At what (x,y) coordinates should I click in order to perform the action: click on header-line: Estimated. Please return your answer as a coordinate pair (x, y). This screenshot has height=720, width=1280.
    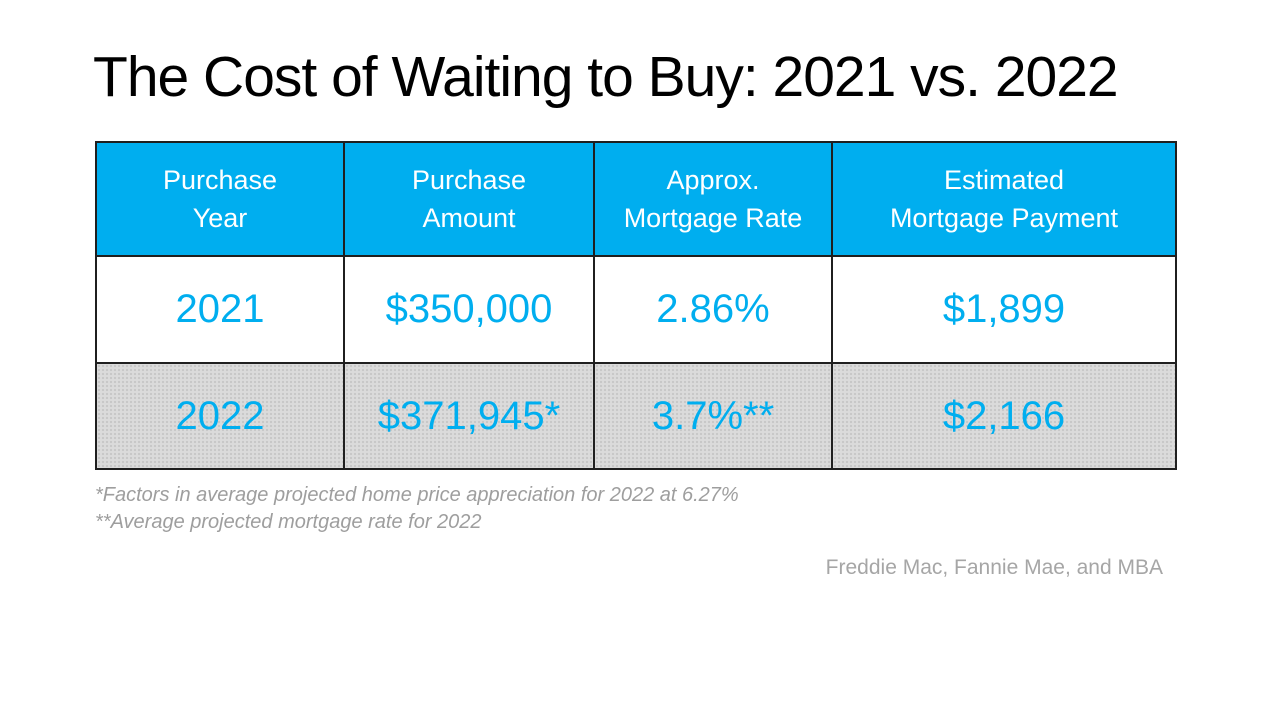
    Looking at the image, I should click on (1004, 180).